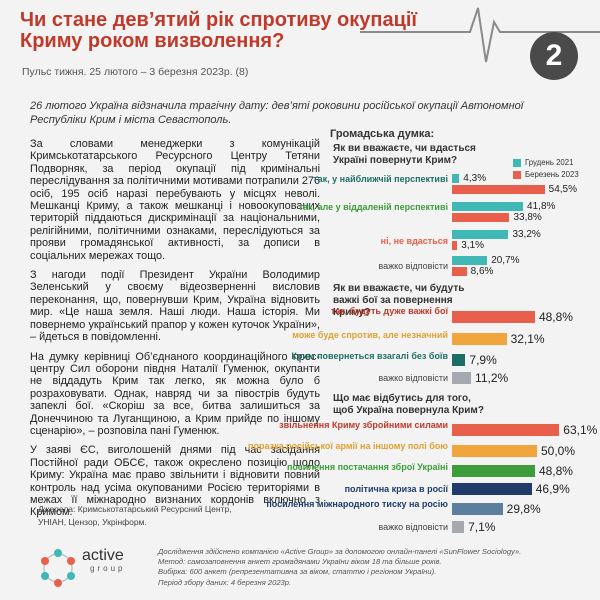 Image resolution: width=600 pixels, height=600 pixels. Describe the element at coordinates (549, 162) in the screenshot. I see `legend-label: Грудень 2021` at that location.